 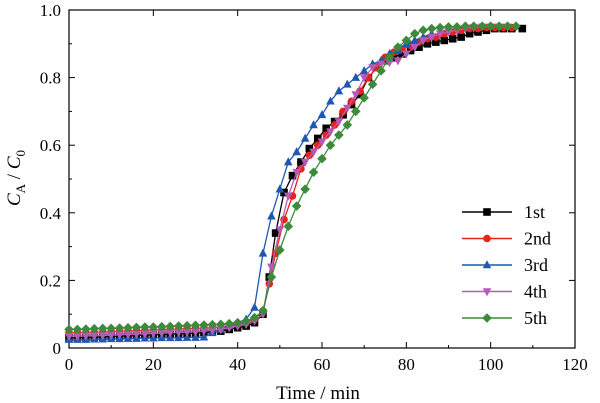 I want to click on legend-item-1: 1st, so click(x=503, y=212).